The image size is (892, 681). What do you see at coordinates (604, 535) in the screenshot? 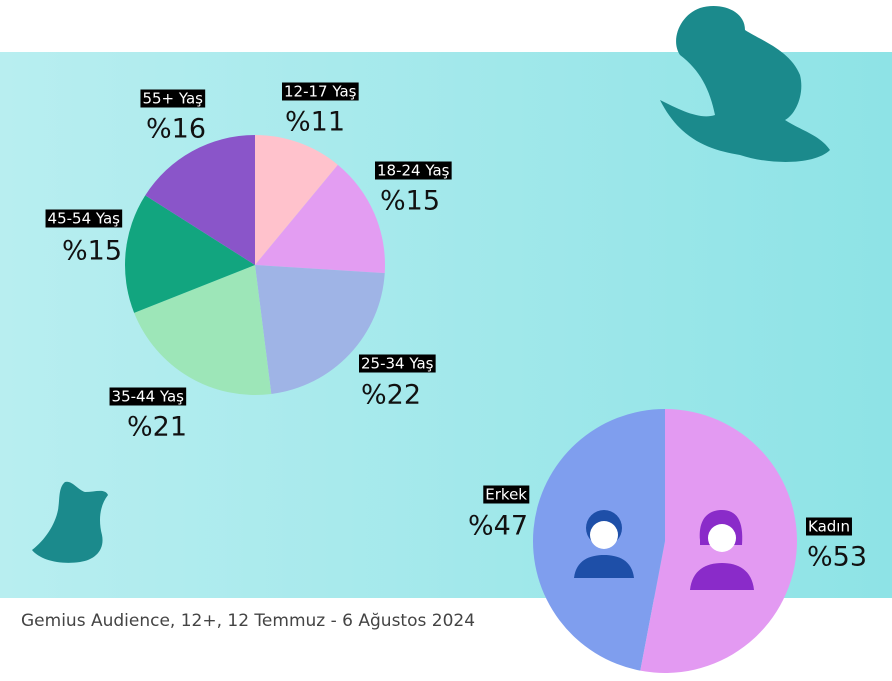
I see `male-face` at bounding box center [604, 535].